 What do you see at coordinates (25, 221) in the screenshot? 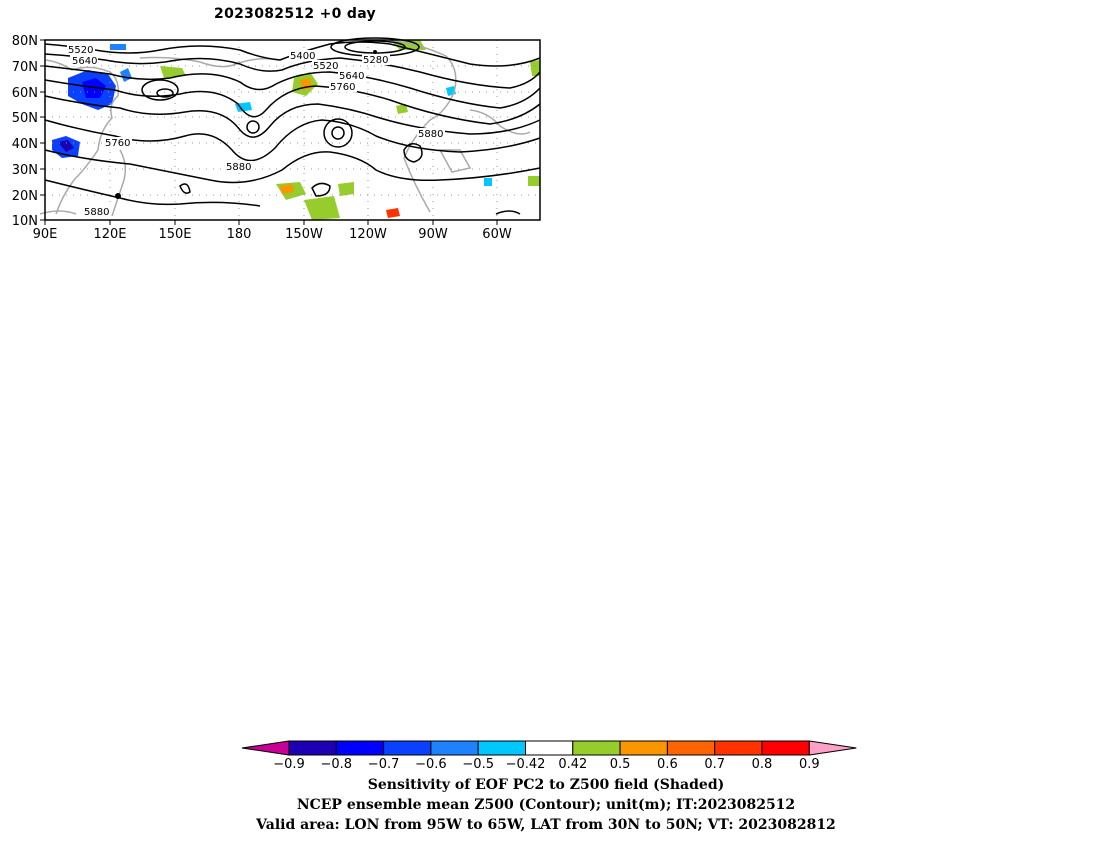
I see `lat-label: 10N` at bounding box center [25, 221].